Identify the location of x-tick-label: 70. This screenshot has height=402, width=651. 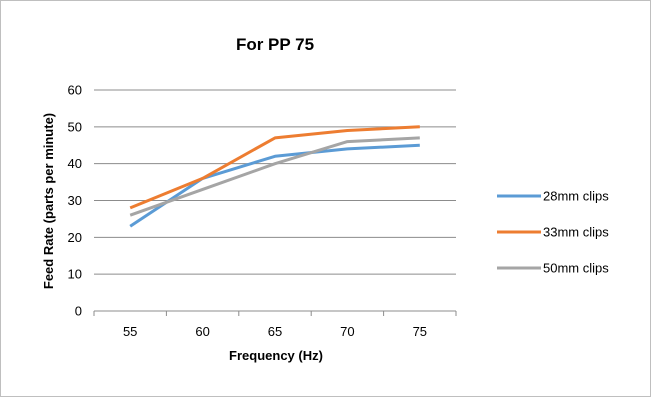
(347, 331).